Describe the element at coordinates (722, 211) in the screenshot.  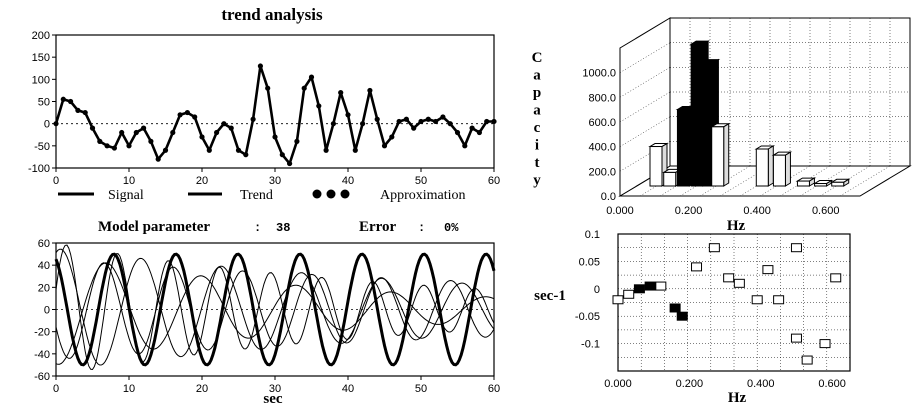
I see `capacity-x-ticks: 0.000 0.200 0.400 0.600` at that location.